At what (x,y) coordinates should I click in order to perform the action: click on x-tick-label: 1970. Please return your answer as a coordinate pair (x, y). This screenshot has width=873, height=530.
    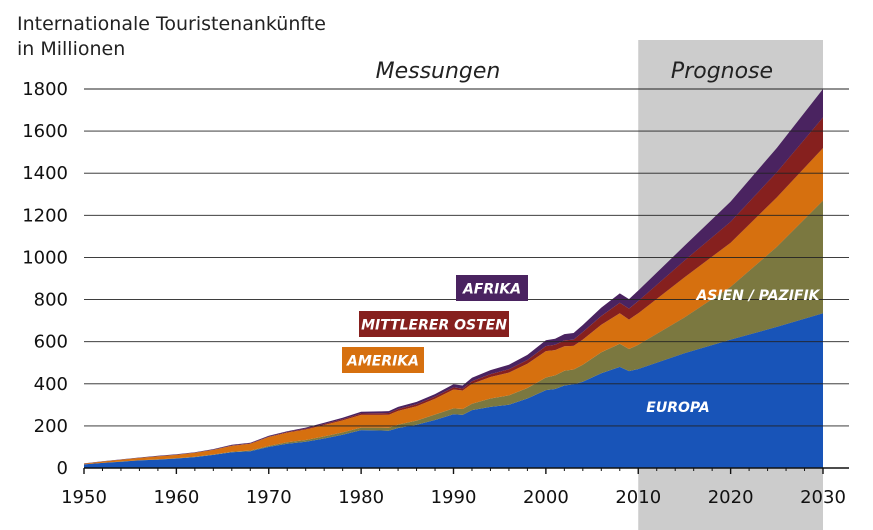
    Looking at the image, I should click on (269, 497).